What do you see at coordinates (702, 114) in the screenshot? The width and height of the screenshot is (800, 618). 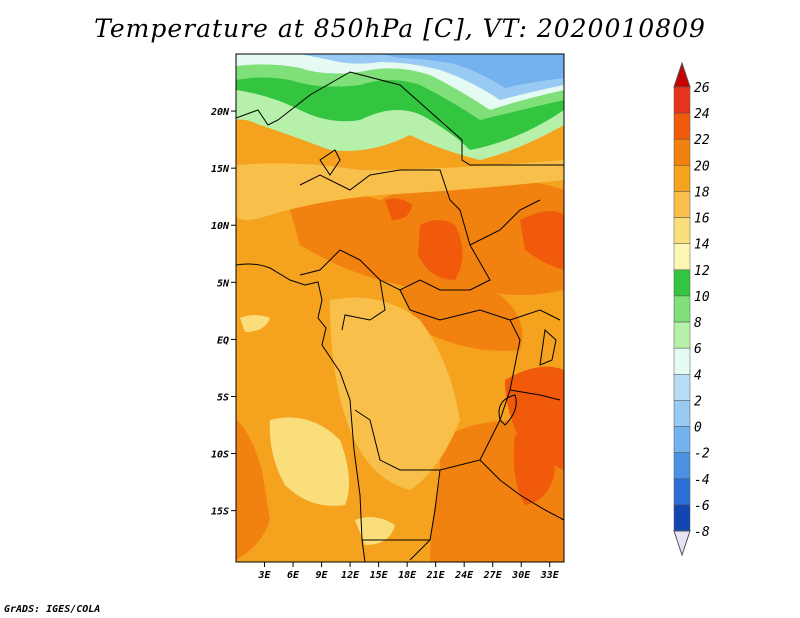 I see `colorbar-label: 24` at bounding box center [702, 114].